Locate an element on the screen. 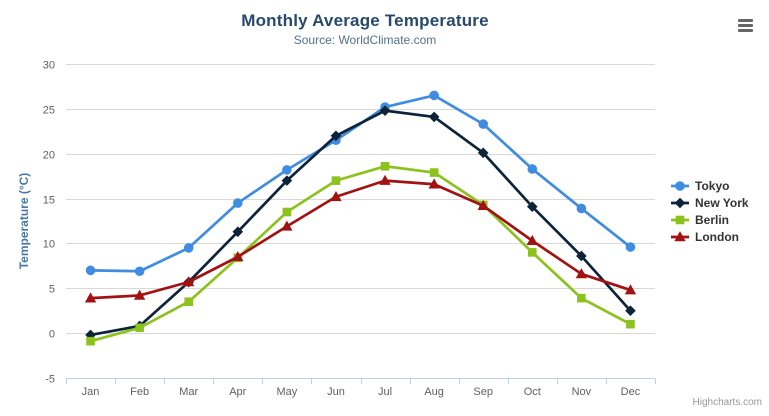  x-axis-label: Jan is located at coordinates (91, 392).